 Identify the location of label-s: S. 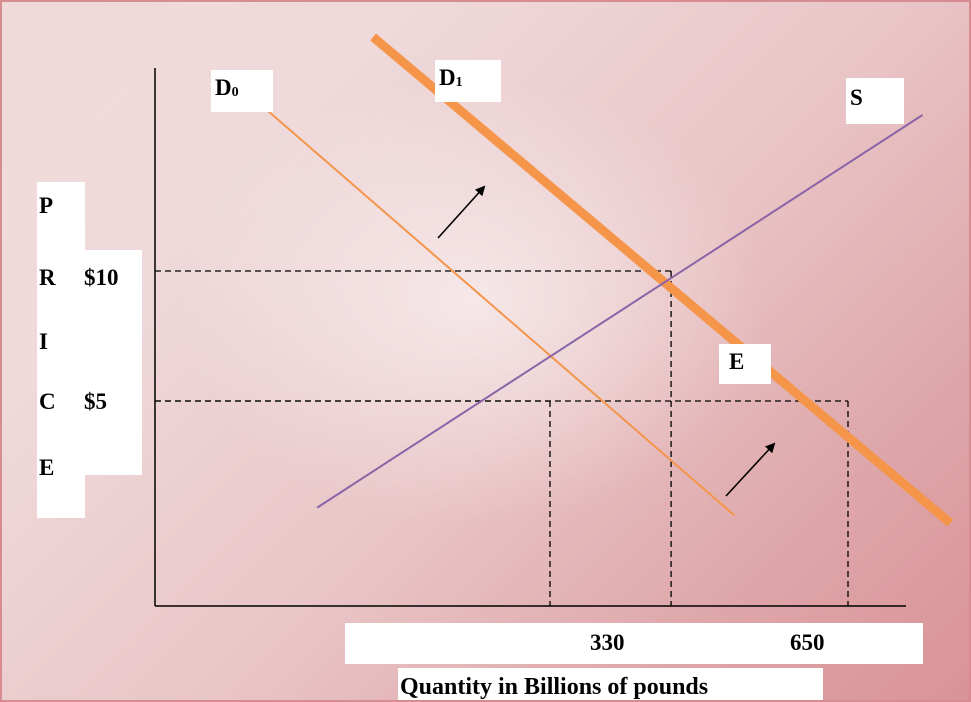
(875, 101).